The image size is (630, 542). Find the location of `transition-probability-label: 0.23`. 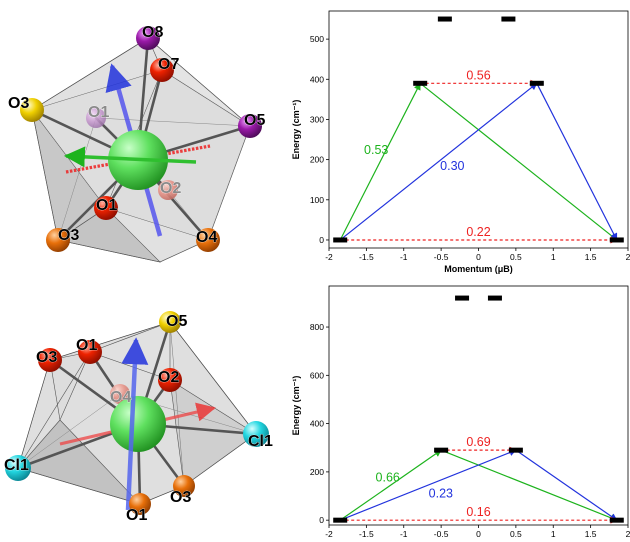

transition-probability-label: 0.23 is located at coordinates (441, 494).